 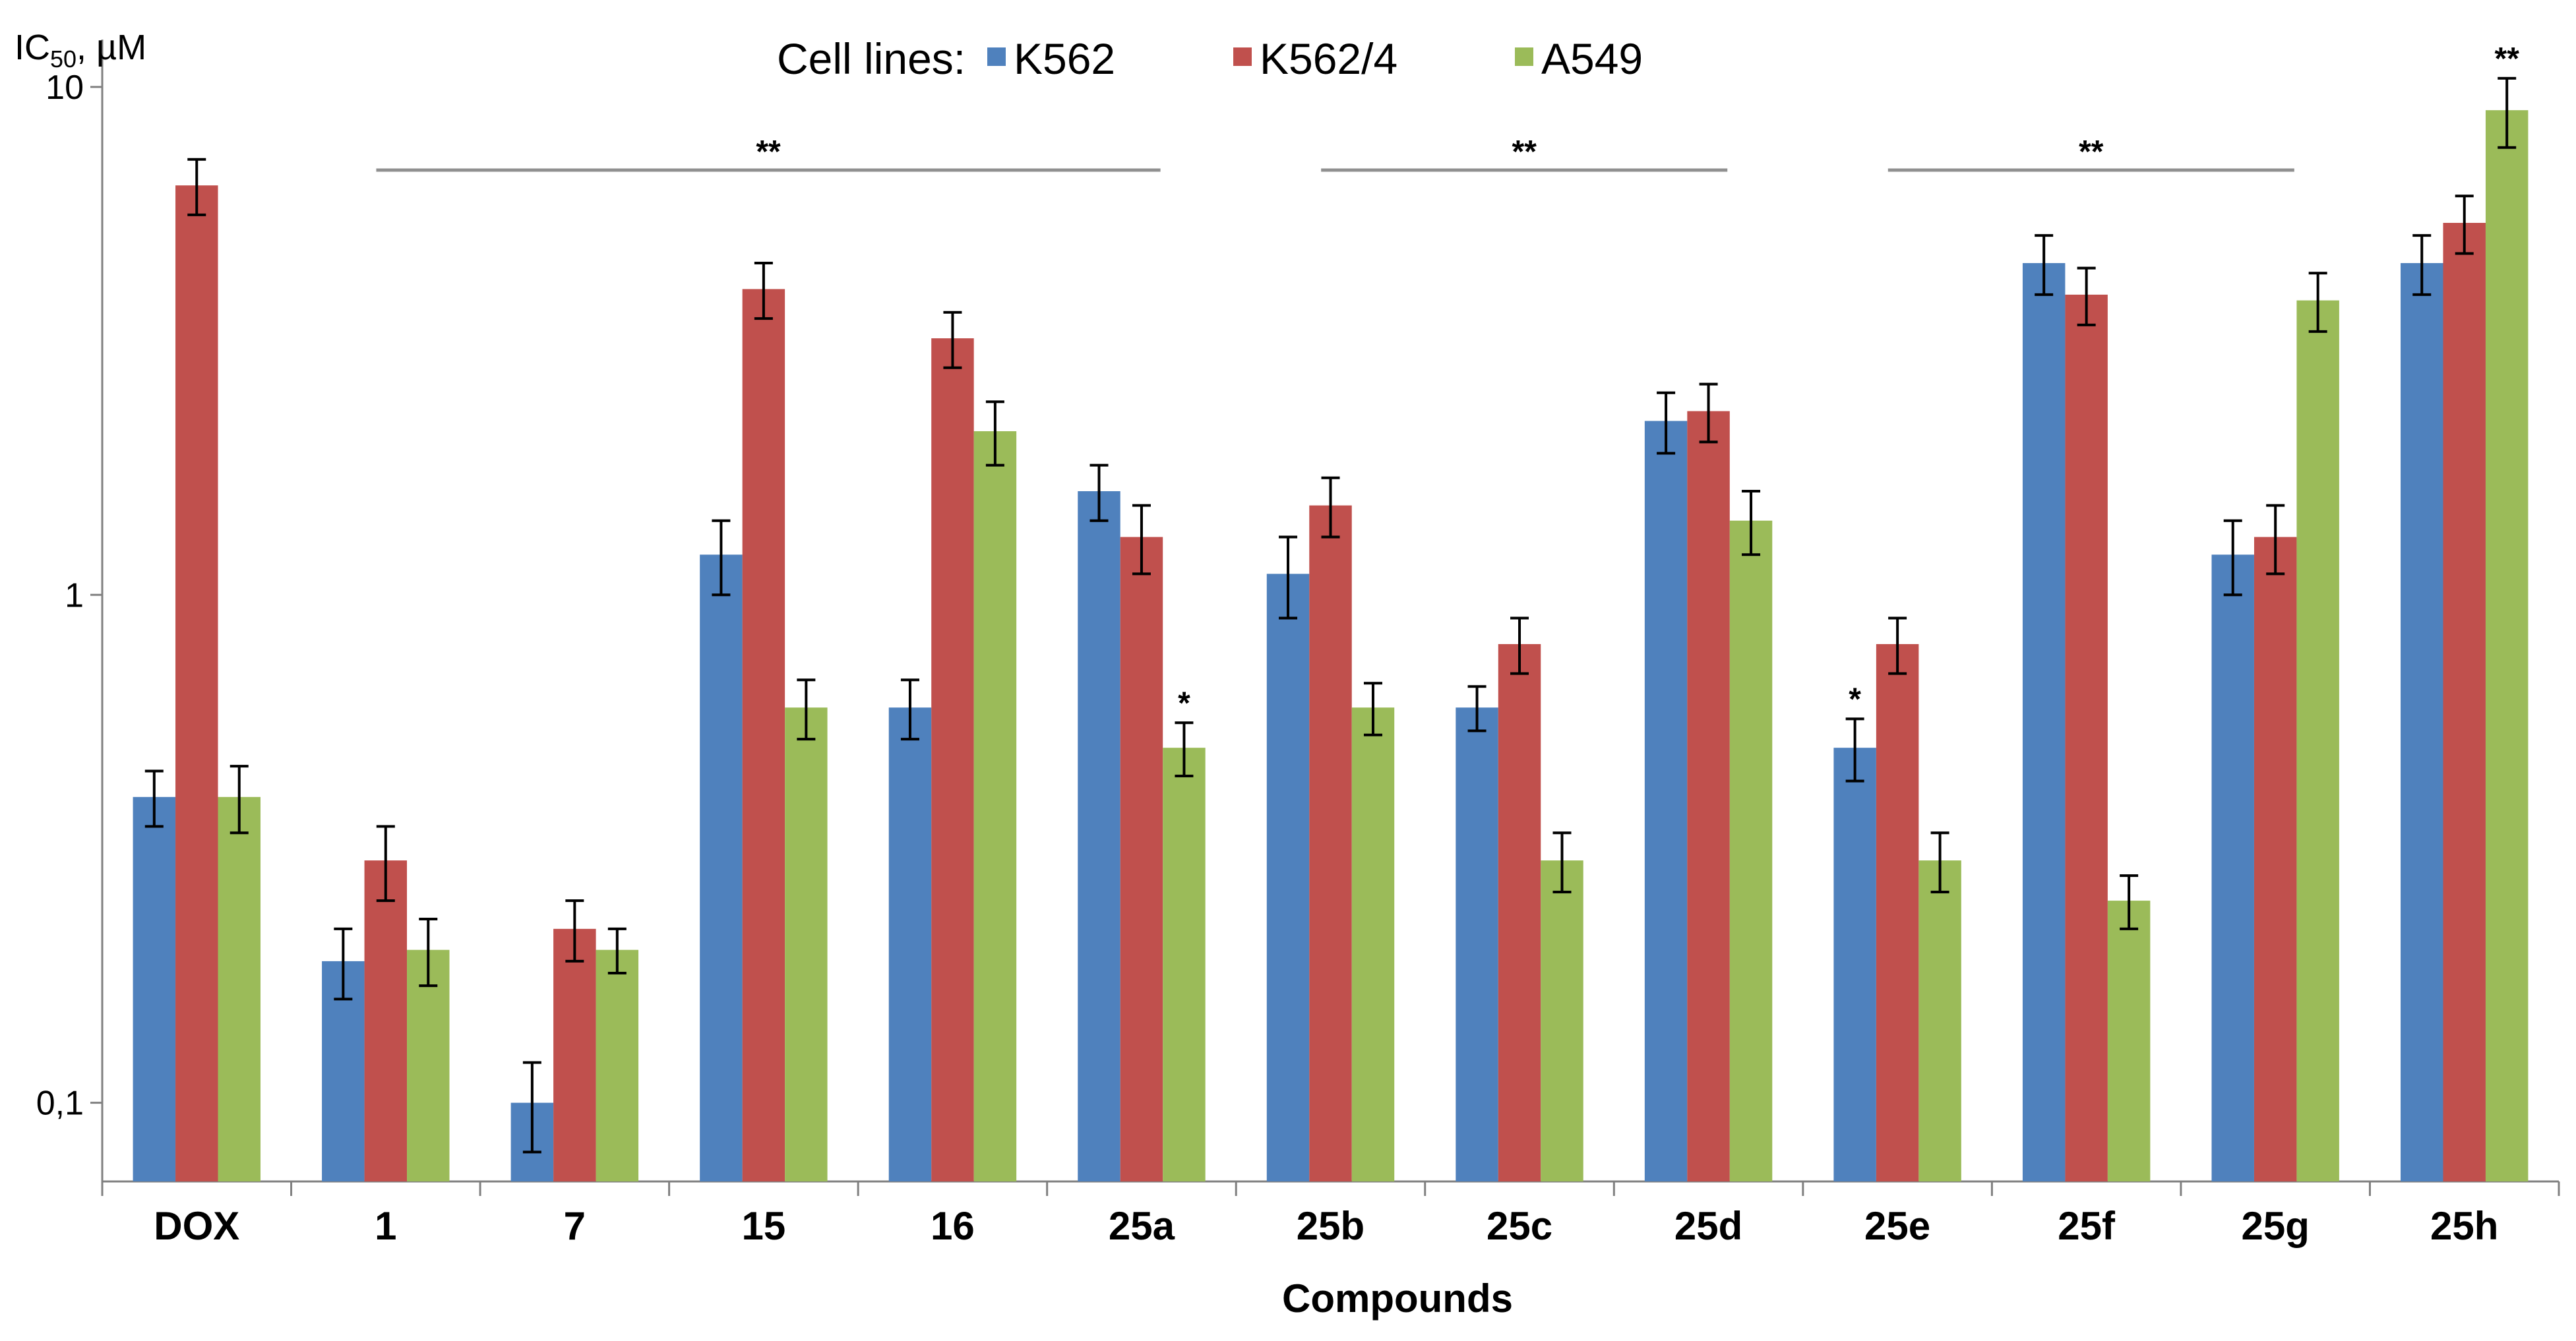 I want to click on error-bar-a549-25g, so click(x=2317, y=302).